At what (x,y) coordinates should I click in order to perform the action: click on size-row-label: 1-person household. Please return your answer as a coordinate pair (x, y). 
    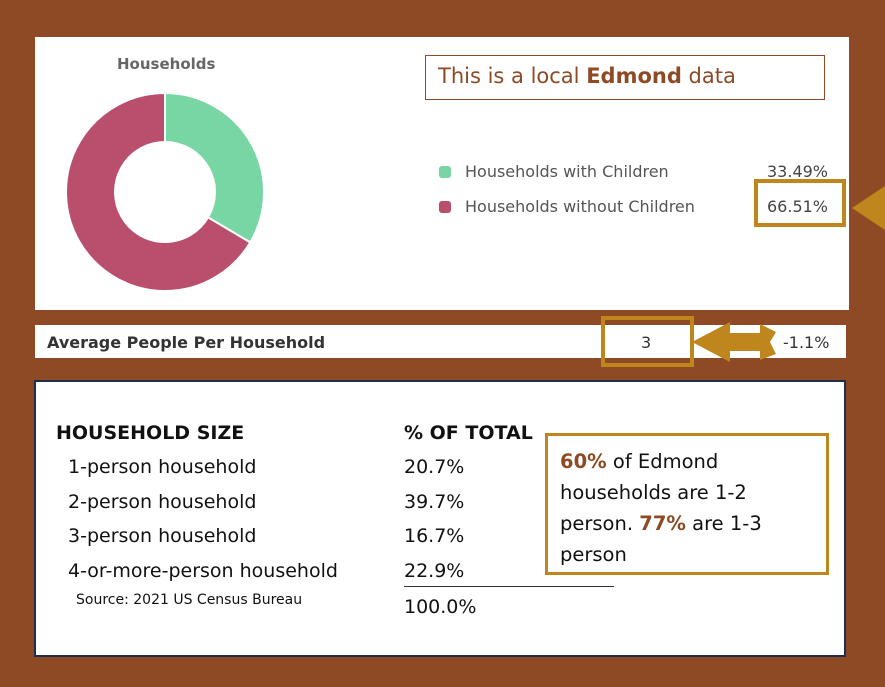
    Looking at the image, I should click on (162, 467).